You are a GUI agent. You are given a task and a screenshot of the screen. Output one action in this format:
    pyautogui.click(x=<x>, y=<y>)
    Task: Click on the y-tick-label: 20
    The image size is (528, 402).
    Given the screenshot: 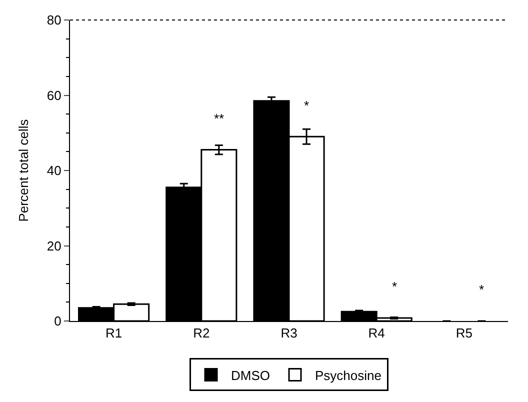 What is the action you would take?
    pyautogui.click(x=54, y=246)
    